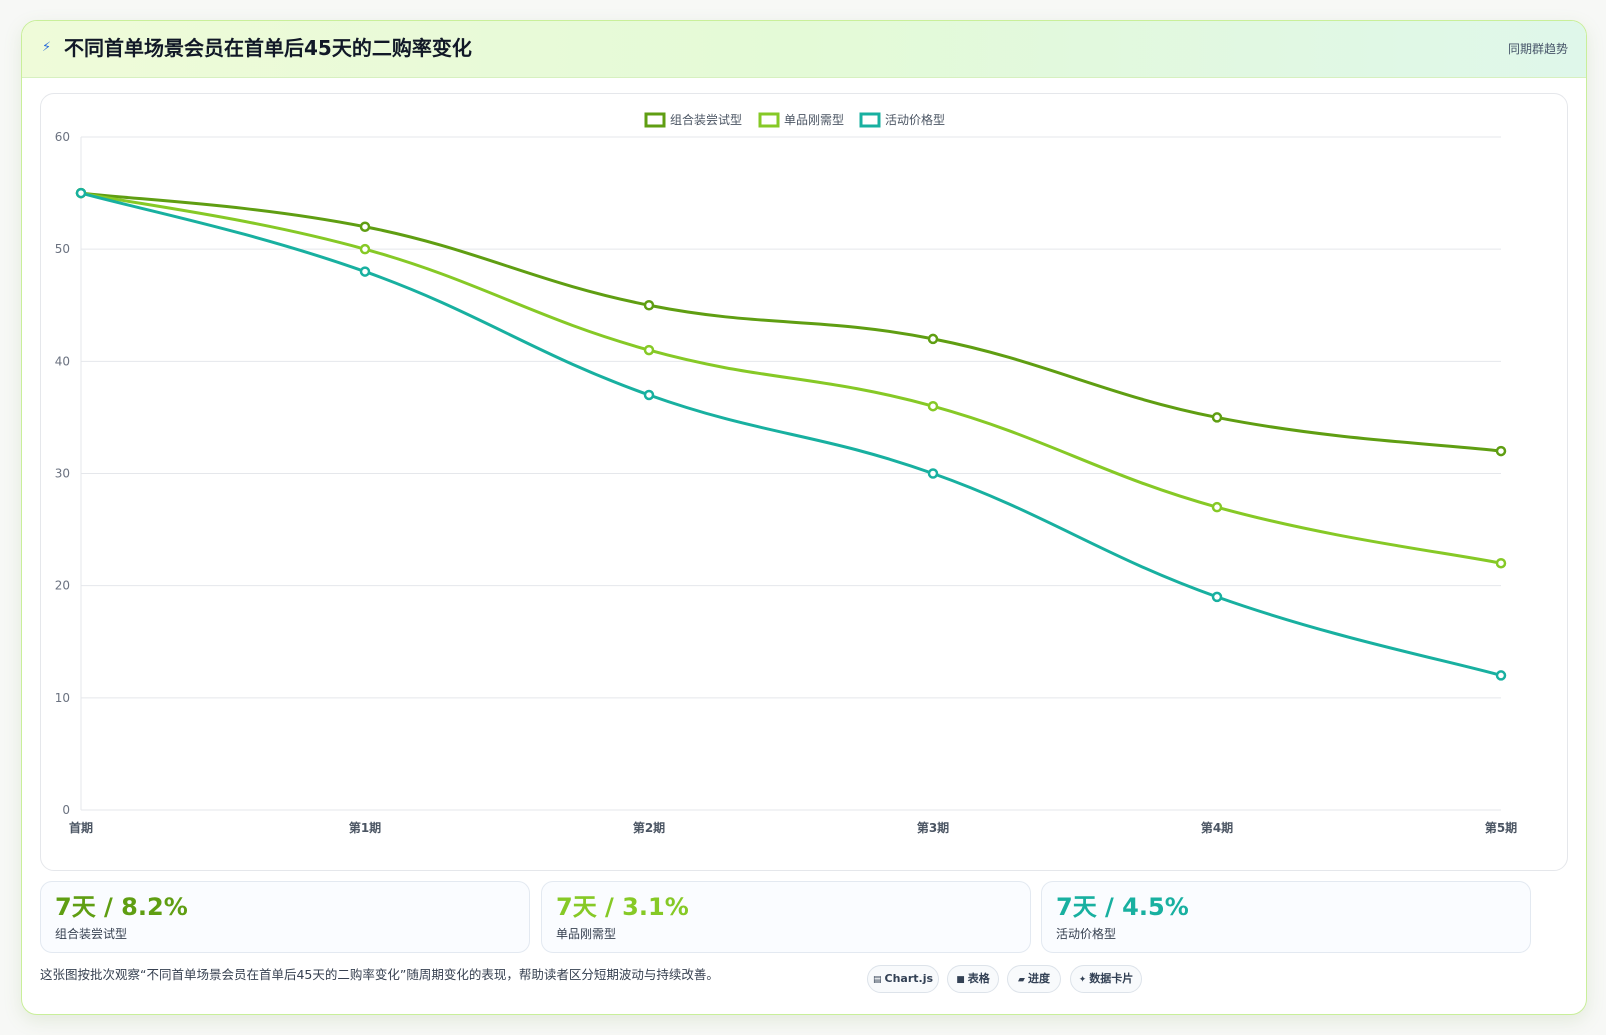 Image resolution: width=1606 pixels, height=1035 pixels. I want to click on kpi-value: 7天 / 8.2%, so click(121, 907).